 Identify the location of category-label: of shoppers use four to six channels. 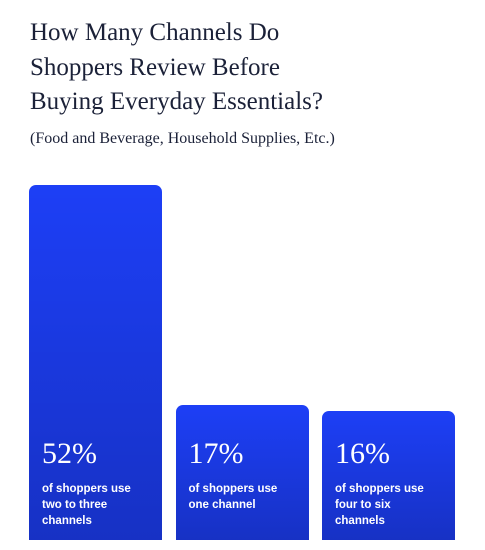
(379, 505).